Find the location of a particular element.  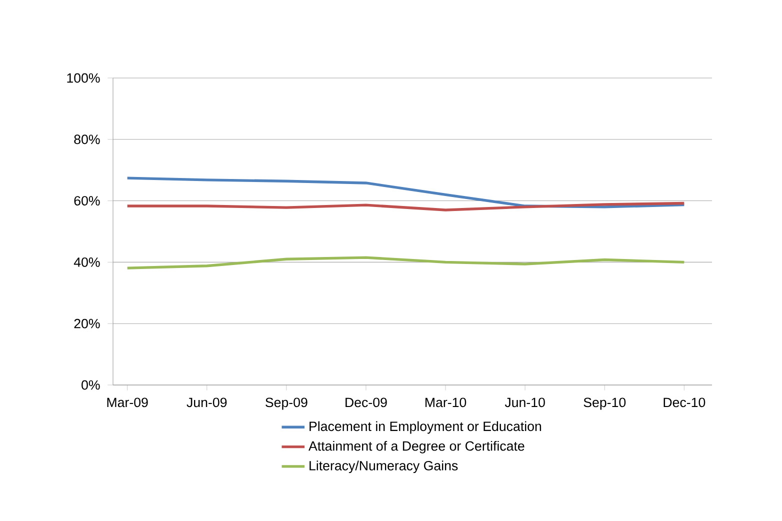

x-tick-label: Dec-10 is located at coordinates (685, 403).